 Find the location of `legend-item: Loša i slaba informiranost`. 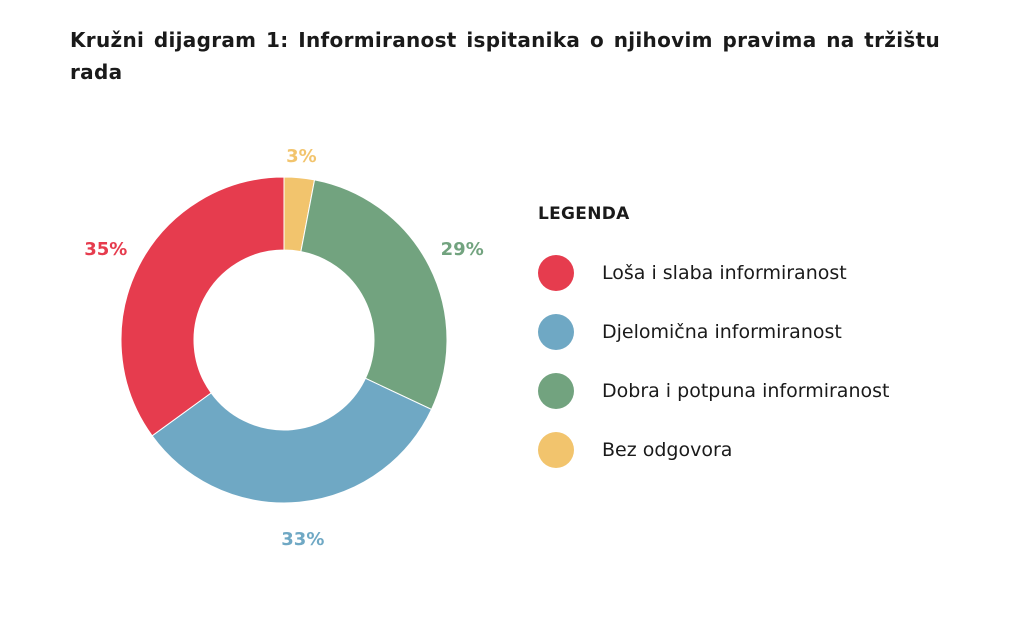

legend-item: Loša i slaba informiranost is located at coordinates (713, 273).